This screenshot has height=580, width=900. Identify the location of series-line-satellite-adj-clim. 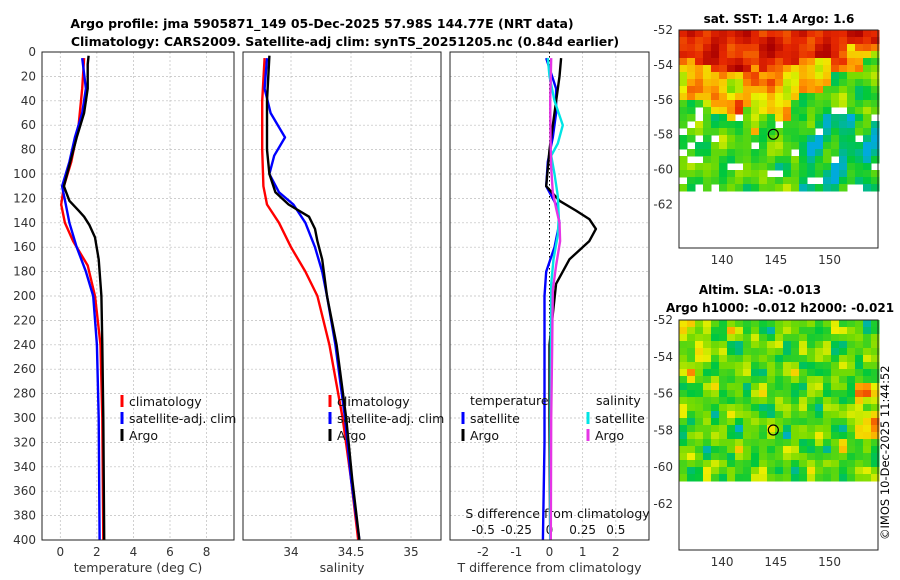
(80, 299).